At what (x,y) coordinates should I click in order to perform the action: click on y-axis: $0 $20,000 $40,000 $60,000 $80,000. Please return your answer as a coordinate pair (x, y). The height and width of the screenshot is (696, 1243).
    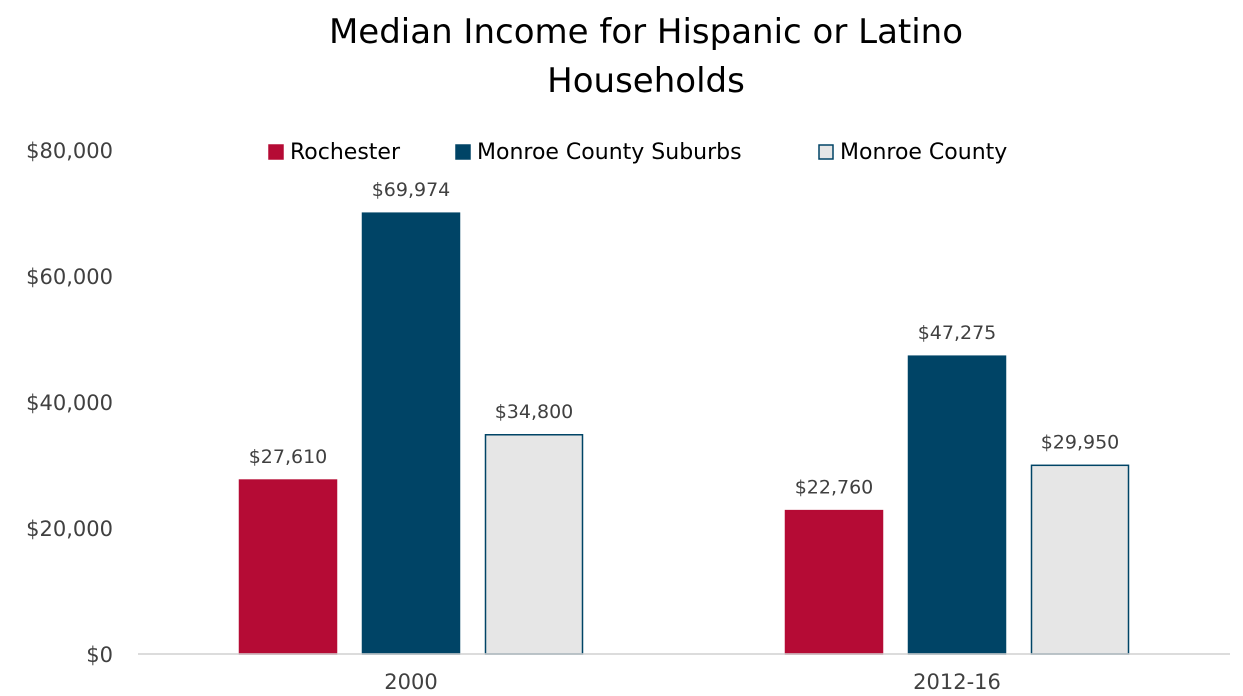
    Looking at the image, I should click on (69, 403).